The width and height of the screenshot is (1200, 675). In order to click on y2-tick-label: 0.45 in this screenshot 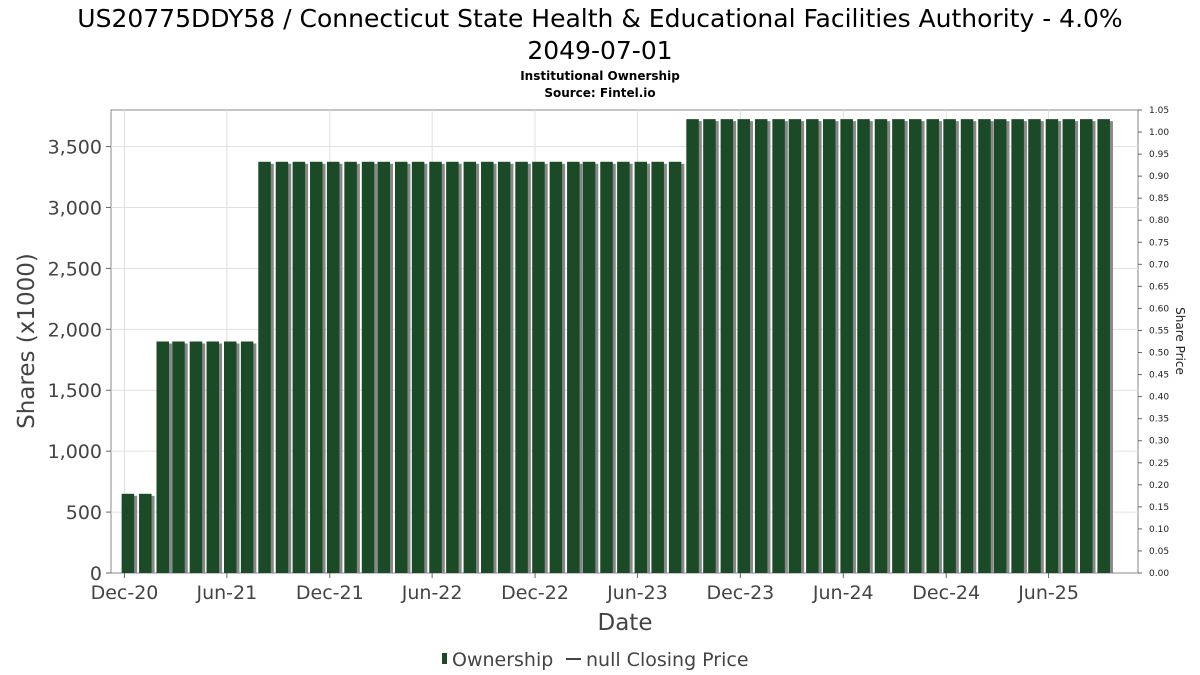, I will do `click(1159, 376)`.